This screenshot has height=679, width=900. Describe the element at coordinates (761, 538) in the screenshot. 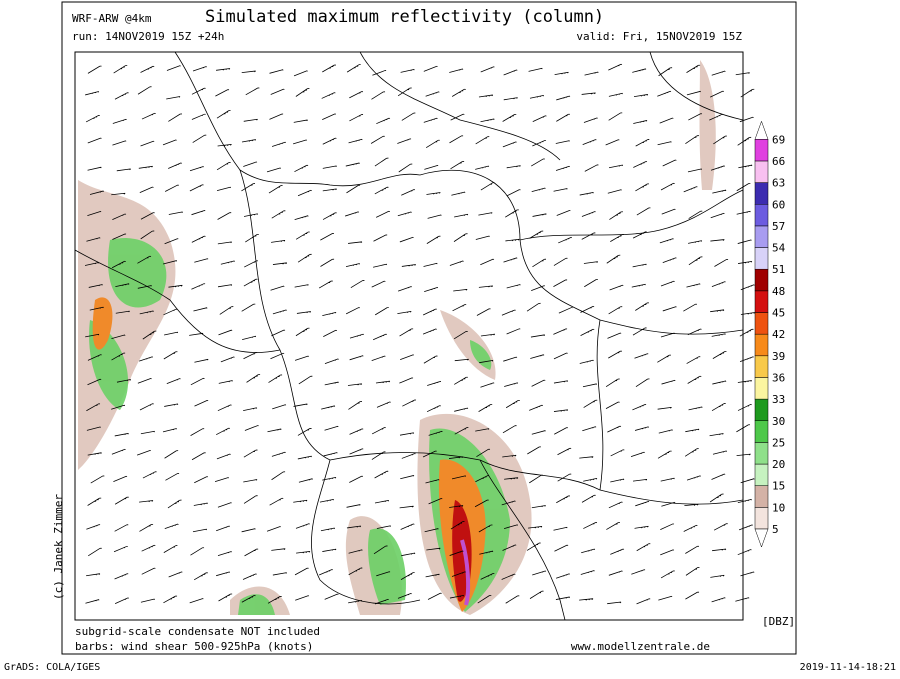

I see `colorbar-bottom` at that location.